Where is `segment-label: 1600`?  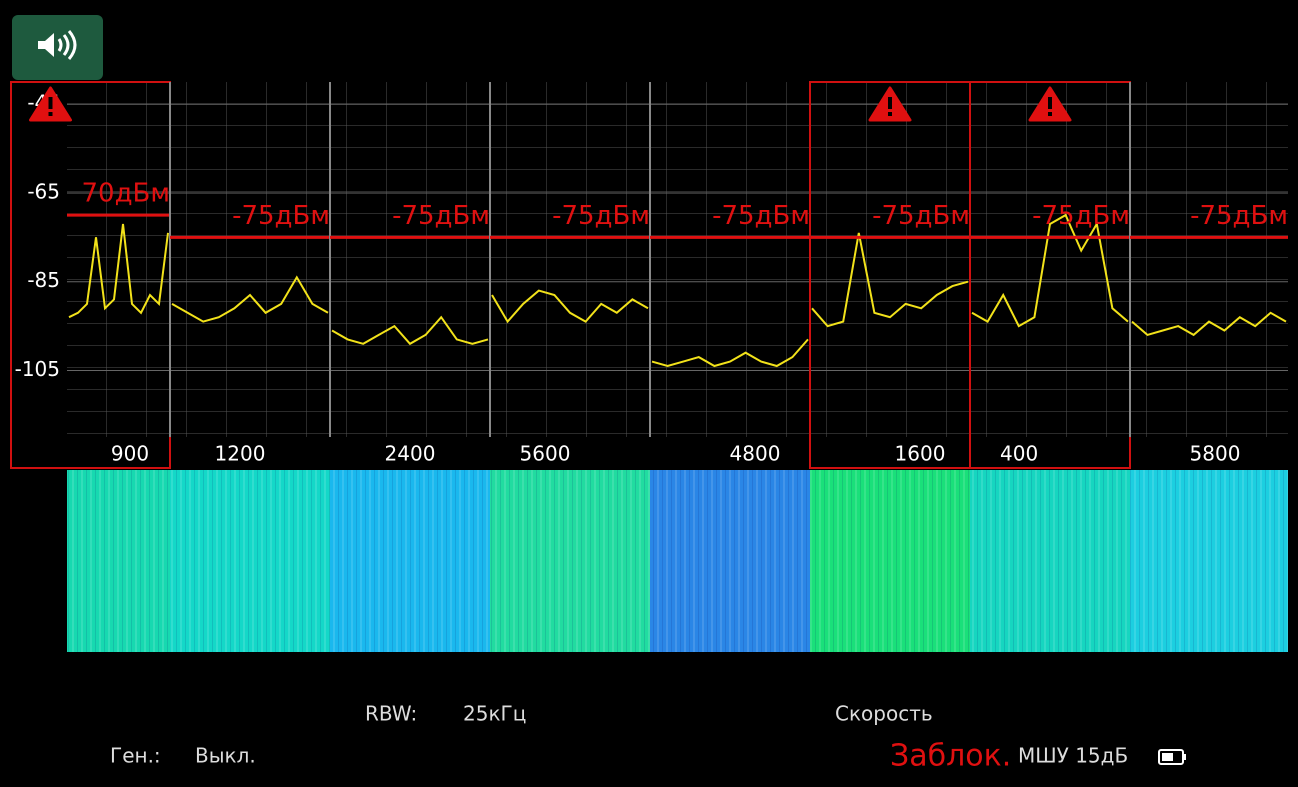
segment-label: 1600 is located at coordinates (920, 454).